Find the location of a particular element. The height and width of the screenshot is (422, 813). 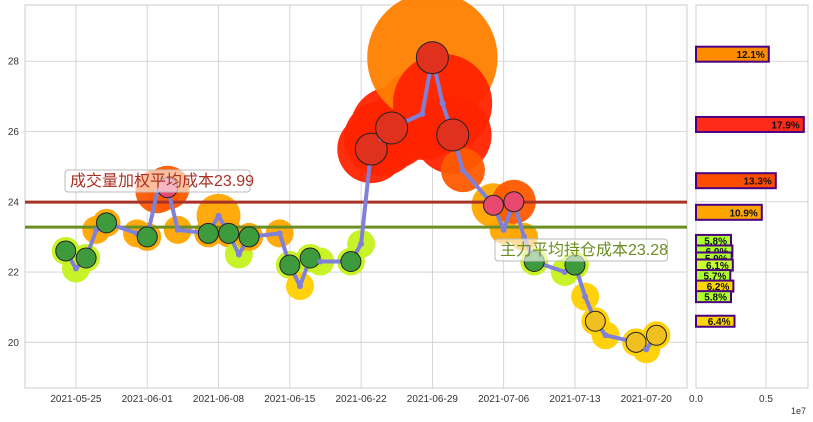

distribution-bar-label: 5.7% is located at coordinates (715, 277).